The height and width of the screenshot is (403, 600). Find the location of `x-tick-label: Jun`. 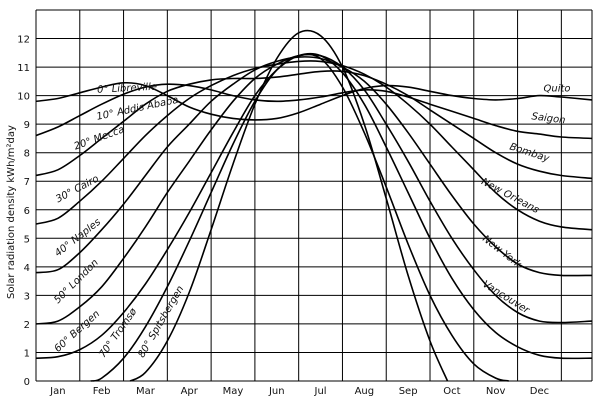

x-tick-label: Jun is located at coordinates (276, 391).